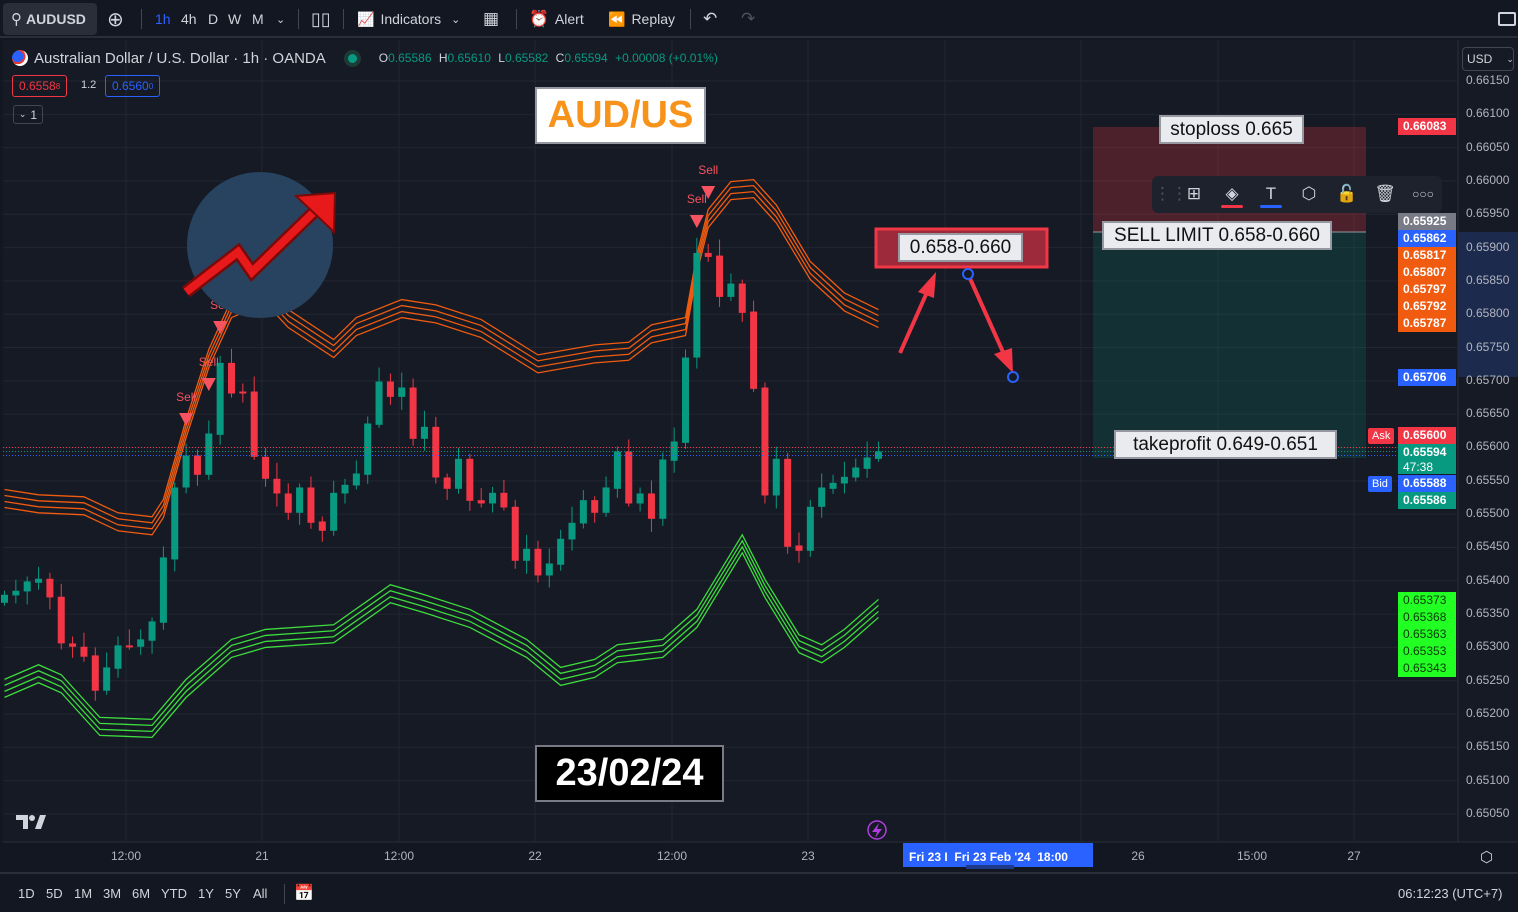 This screenshot has width=1518, height=912. Describe the element at coordinates (304, 893) in the screenshot. I see `go-to-date-button: 📅` at that location.